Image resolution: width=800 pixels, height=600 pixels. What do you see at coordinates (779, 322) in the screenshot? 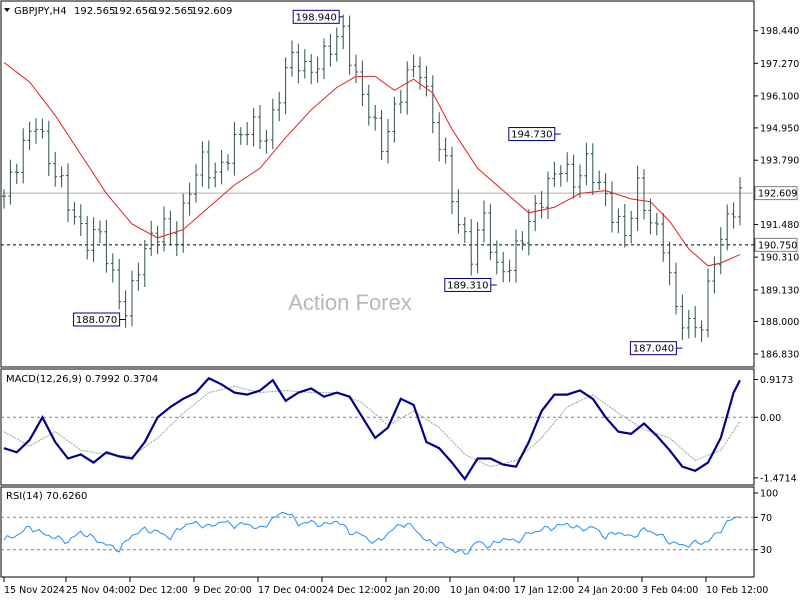
I see `price-tick-label: 188.000` at bounding box center [779, 322].